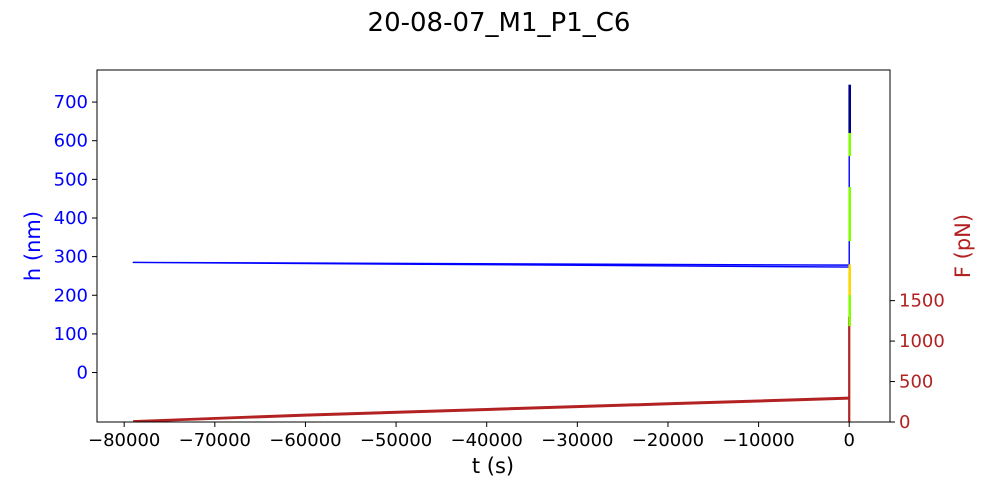 The image size is (998, 500). What do you see at coordinates (493, 466) in the screenshot?
I see `x-axis-label: t (s)` at bounding box center [493, 466].